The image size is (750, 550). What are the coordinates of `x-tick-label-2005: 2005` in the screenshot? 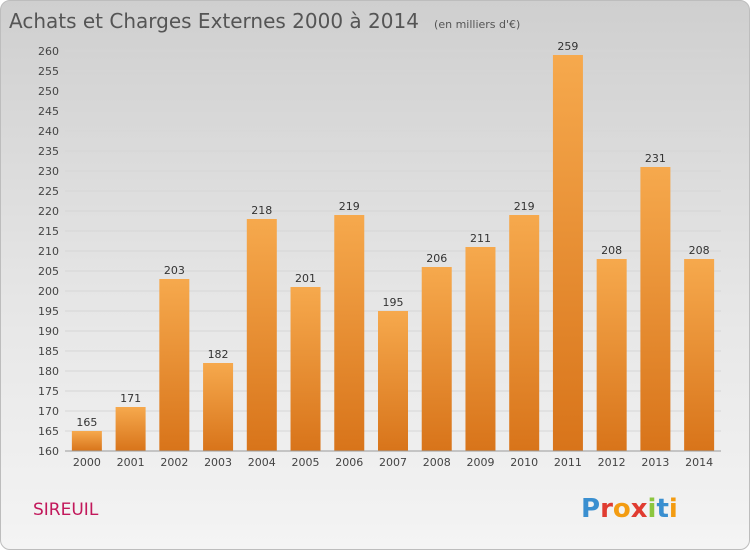 It's located at (306, 462).